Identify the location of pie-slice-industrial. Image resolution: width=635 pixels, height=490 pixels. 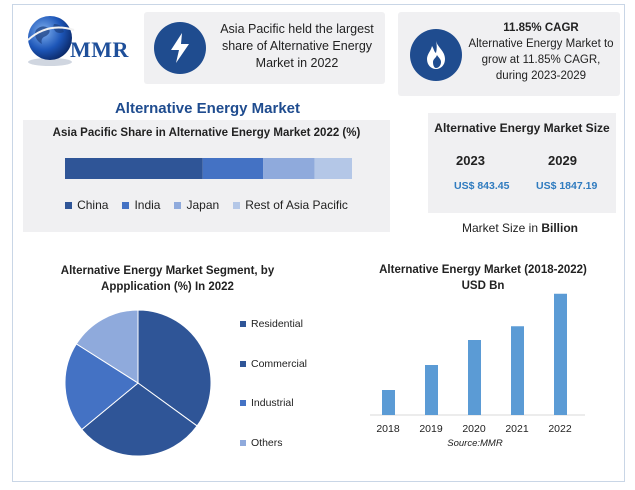
(101, 387).